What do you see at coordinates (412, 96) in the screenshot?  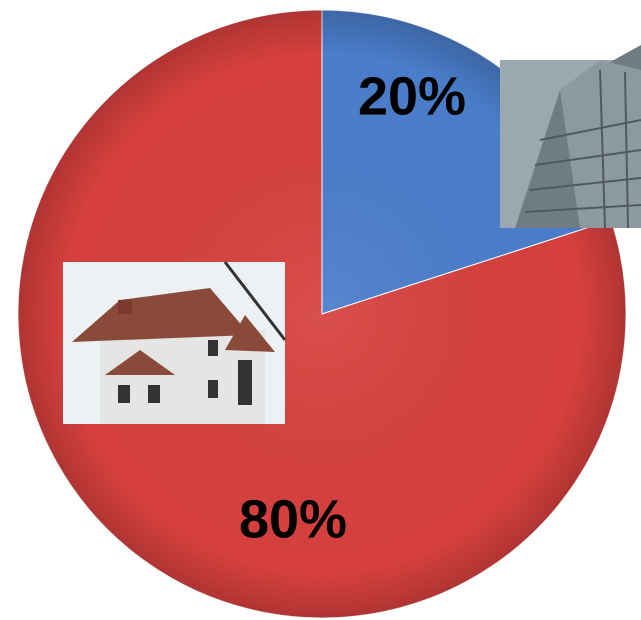 I see `slice-label: 20%` at bounding box center [412, 96].